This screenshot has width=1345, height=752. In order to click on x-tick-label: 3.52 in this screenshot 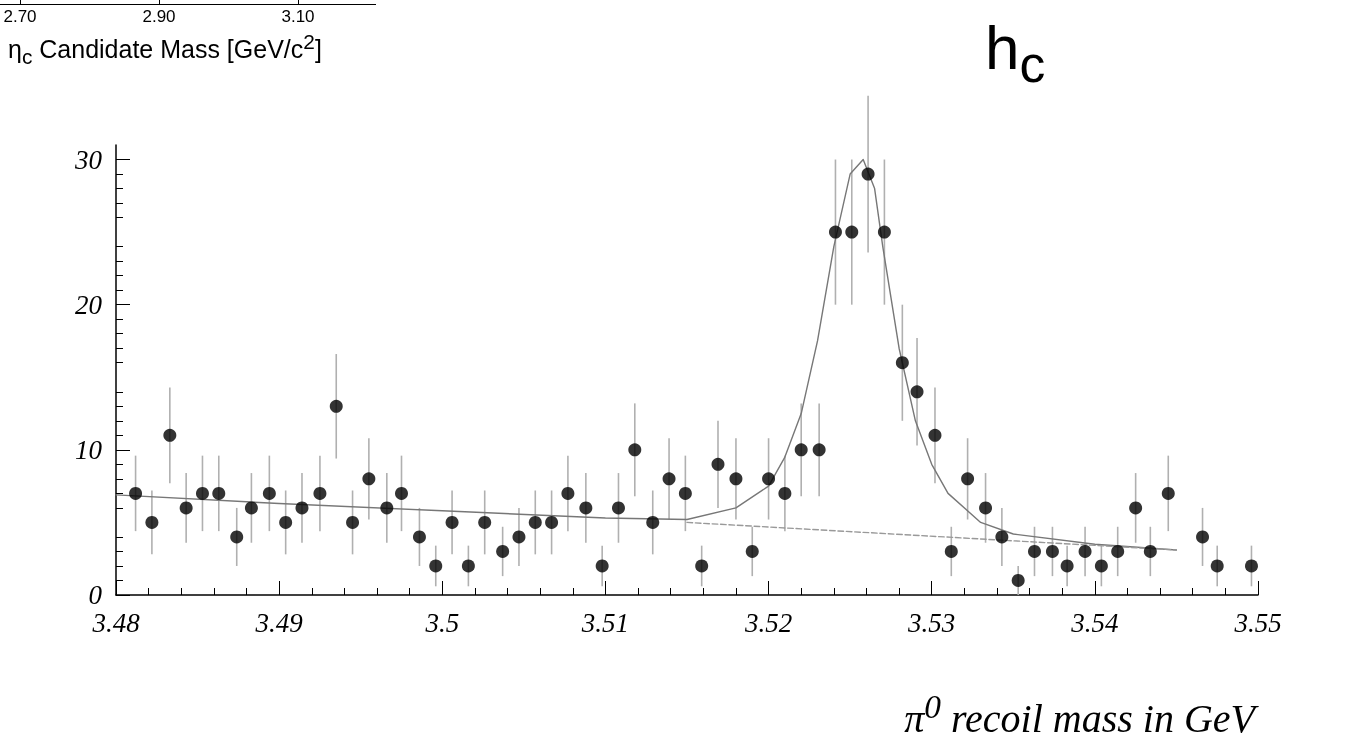, I will do `click(768, 622)`.